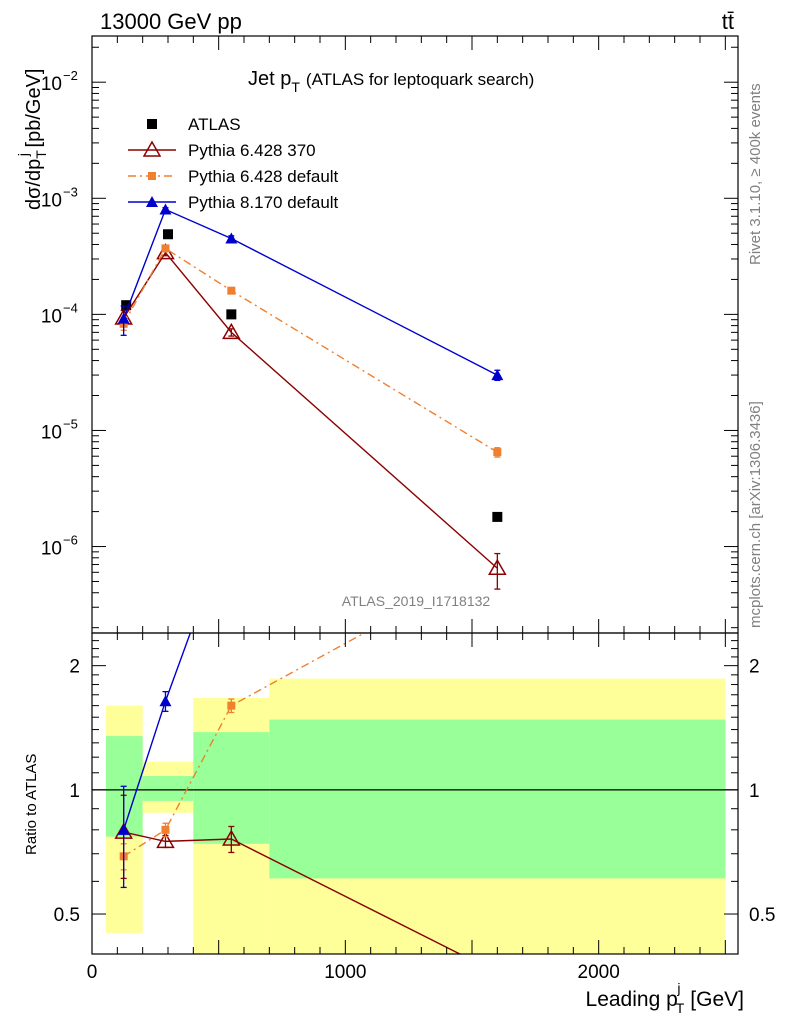 The image size is (786, 1024). I want to click on legend-marker-pythia-6-428-default, so click(152, 176).